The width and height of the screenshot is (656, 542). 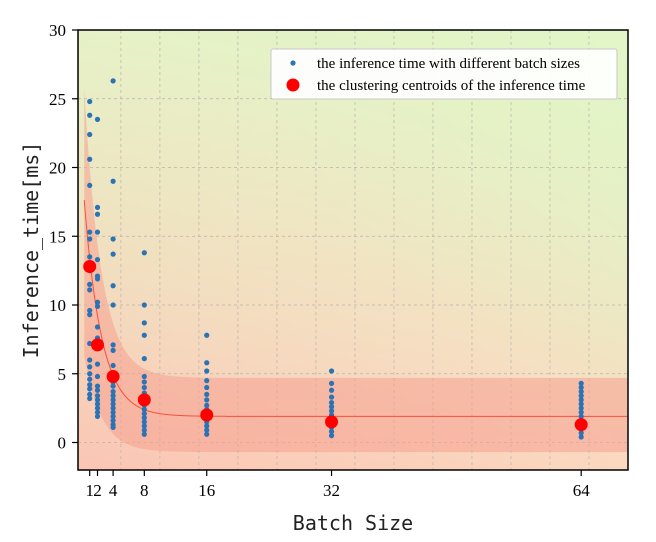 What do you see at coordinates (57, 168) in the screenshot?
I see `y-tick-label: 20` at bounding box center [57, 168].